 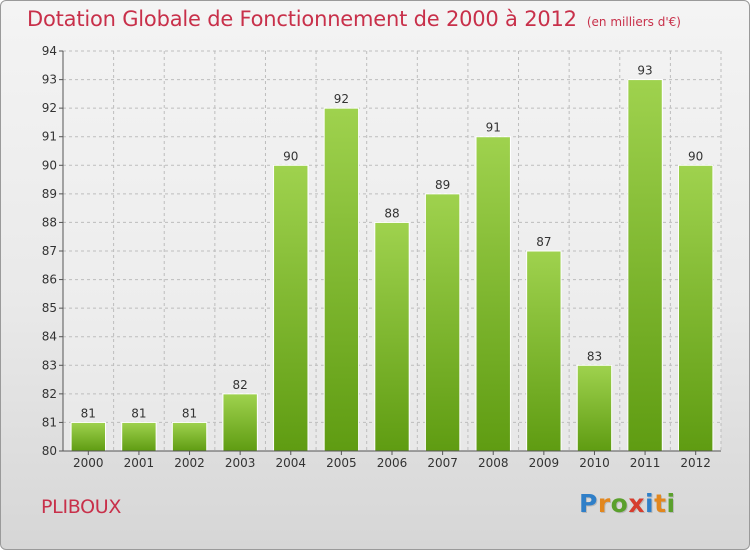 I want to click on data-label: 82, so click(x=240, y=385).